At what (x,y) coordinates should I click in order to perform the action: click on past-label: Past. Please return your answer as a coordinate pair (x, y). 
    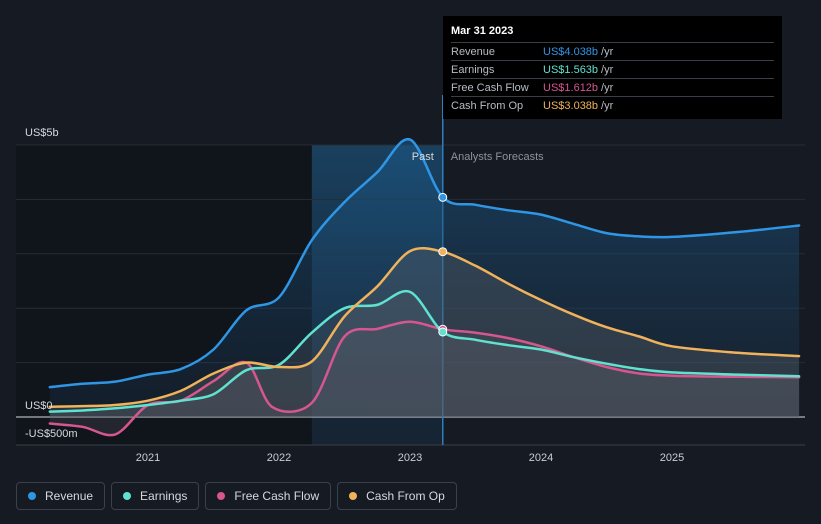
    Looking at the image, I should click on (423, 157).